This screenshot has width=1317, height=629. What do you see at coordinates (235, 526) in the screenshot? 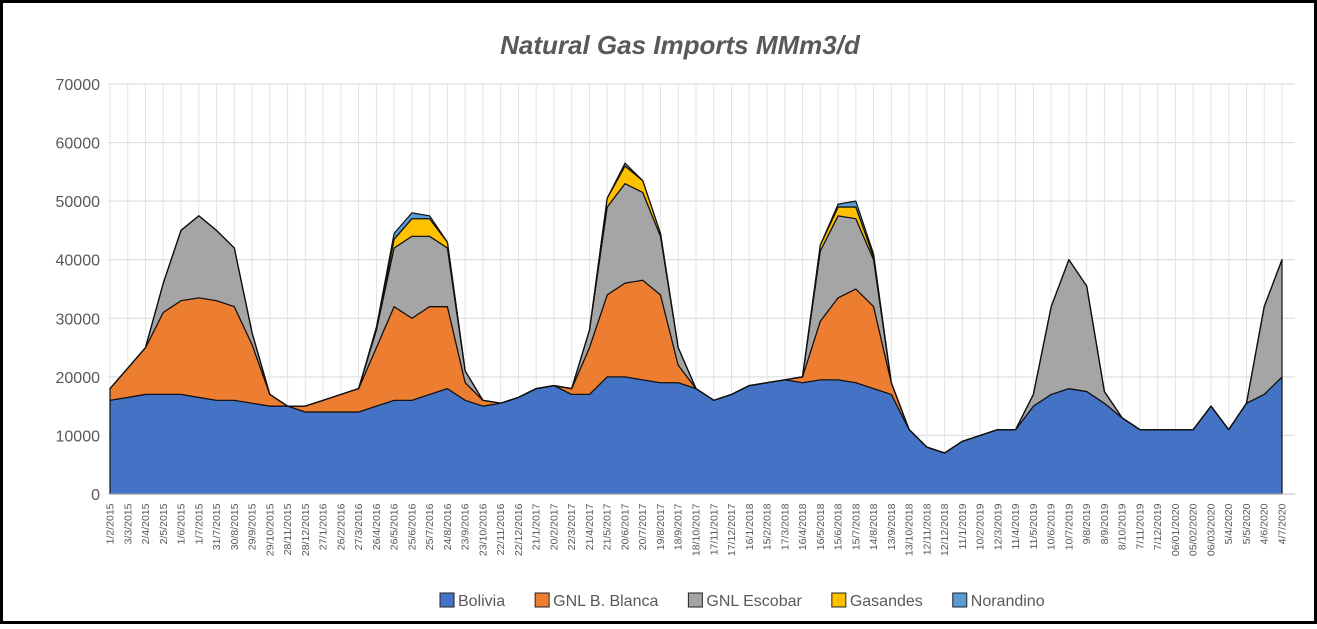
I see `x-tick-label: 30/8/2015` at bounding box center [235, 526].